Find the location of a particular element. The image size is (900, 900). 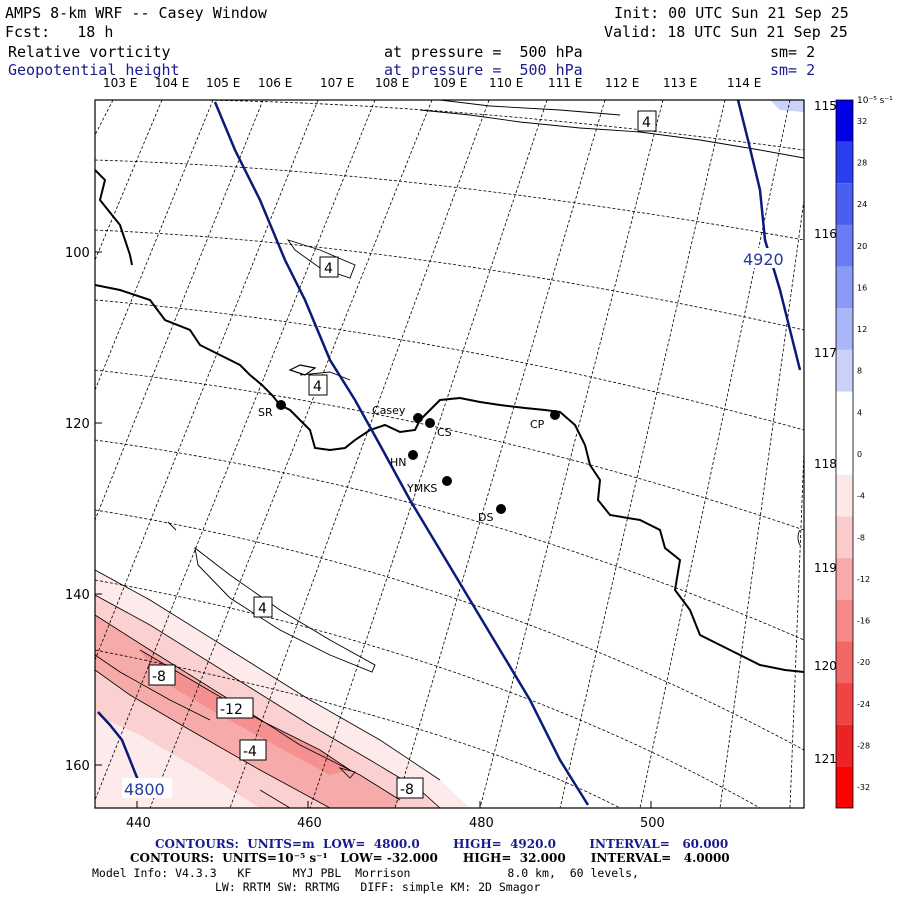

vorticity-label-box: -4 is located at coordinates (253, 750).